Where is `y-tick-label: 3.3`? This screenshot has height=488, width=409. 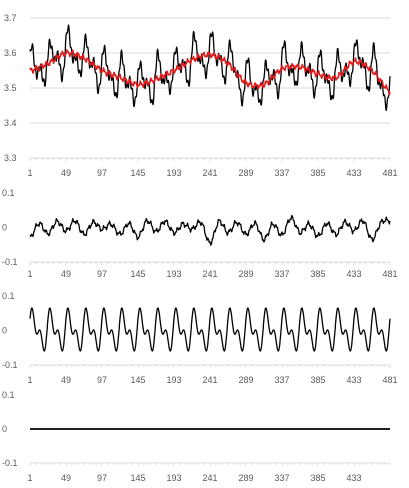 y-tick-label: 3.3 is located at coordinates (10, 158).